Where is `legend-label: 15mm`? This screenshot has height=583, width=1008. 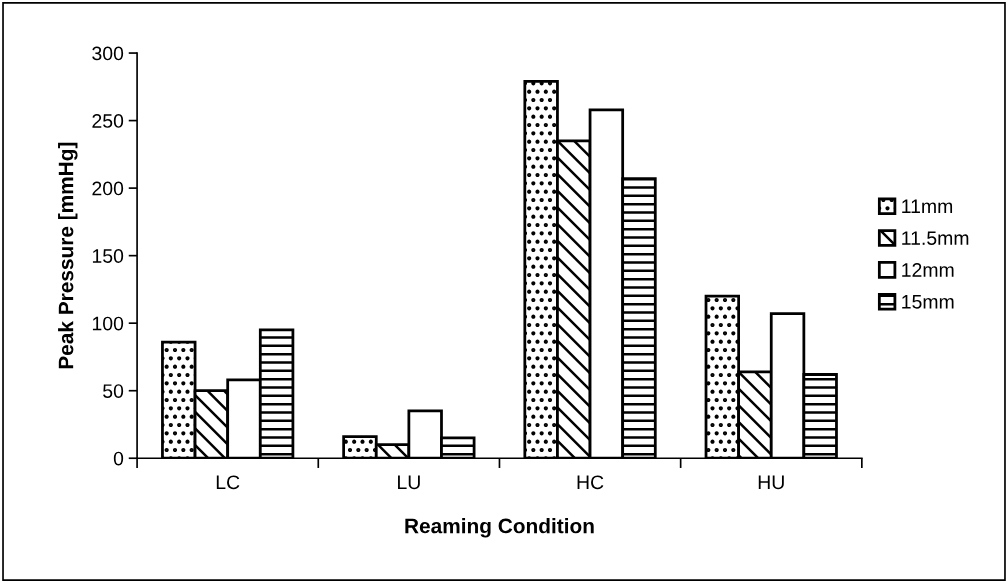 legend-label: 15mm is located at coordinates (928, 302).